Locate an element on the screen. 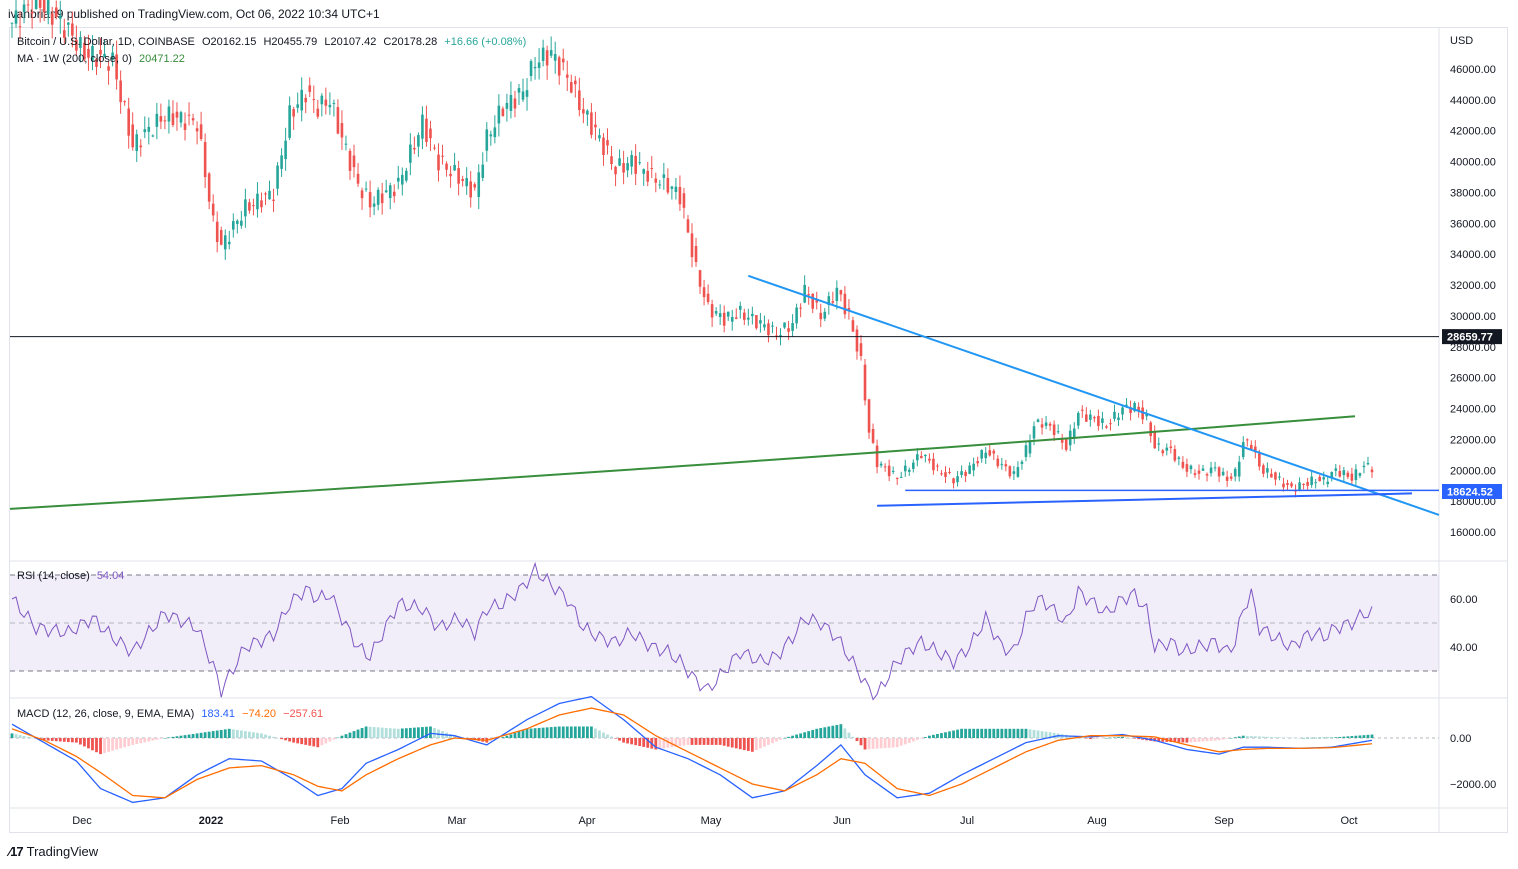 The width and height of the screenshot is (1518, 869). time-tick-label: Jun is located at coordinates (842, 821).